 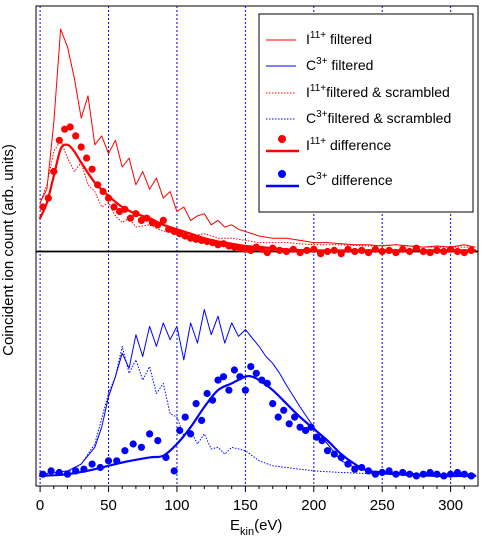 I want to click on legend-entry-4-label: I11+ difference, so click(x=348, y=144).